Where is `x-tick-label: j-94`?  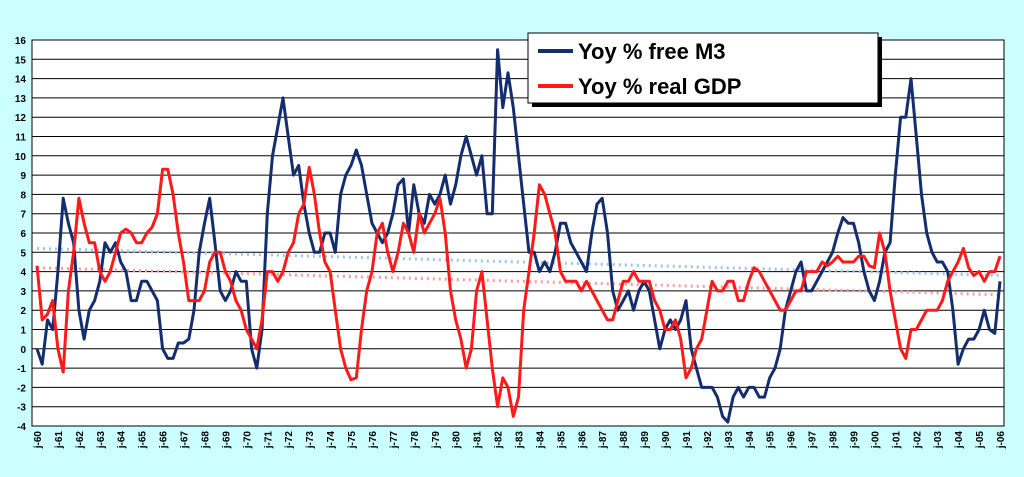
x-tick-label: j-94 is located at coordinates (750, 440).